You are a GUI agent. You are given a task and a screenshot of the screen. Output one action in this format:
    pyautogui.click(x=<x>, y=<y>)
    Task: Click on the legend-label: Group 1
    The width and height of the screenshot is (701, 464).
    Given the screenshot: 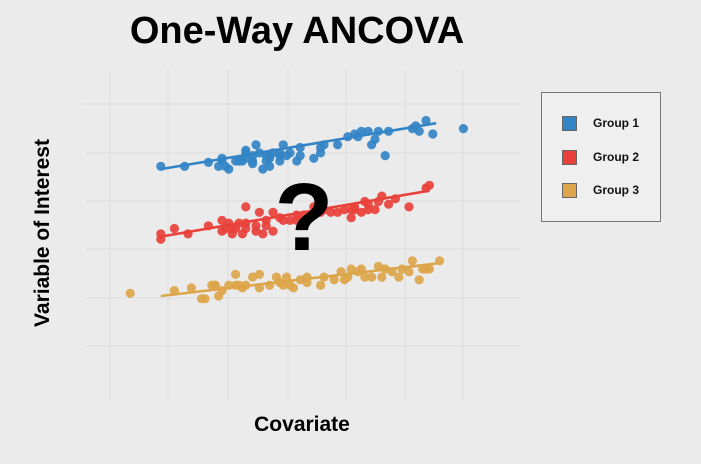 What is the action you would take?
    pyautogui.click(x=616, y=123)
    